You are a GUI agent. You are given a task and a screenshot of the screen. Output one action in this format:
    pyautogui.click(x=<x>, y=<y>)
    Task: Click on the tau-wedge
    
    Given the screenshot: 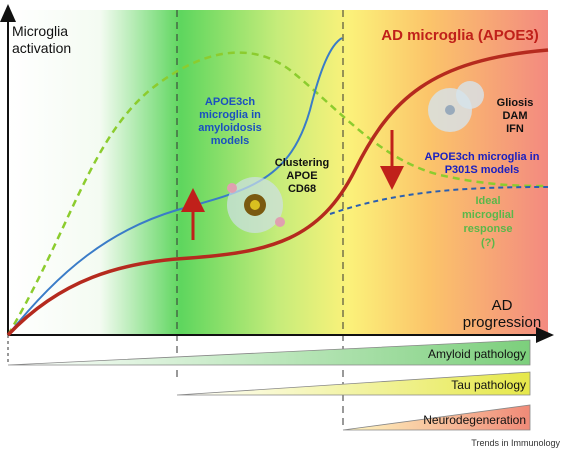 What is the action you would take?
    pyautogui.click(x=353, y=383)
    